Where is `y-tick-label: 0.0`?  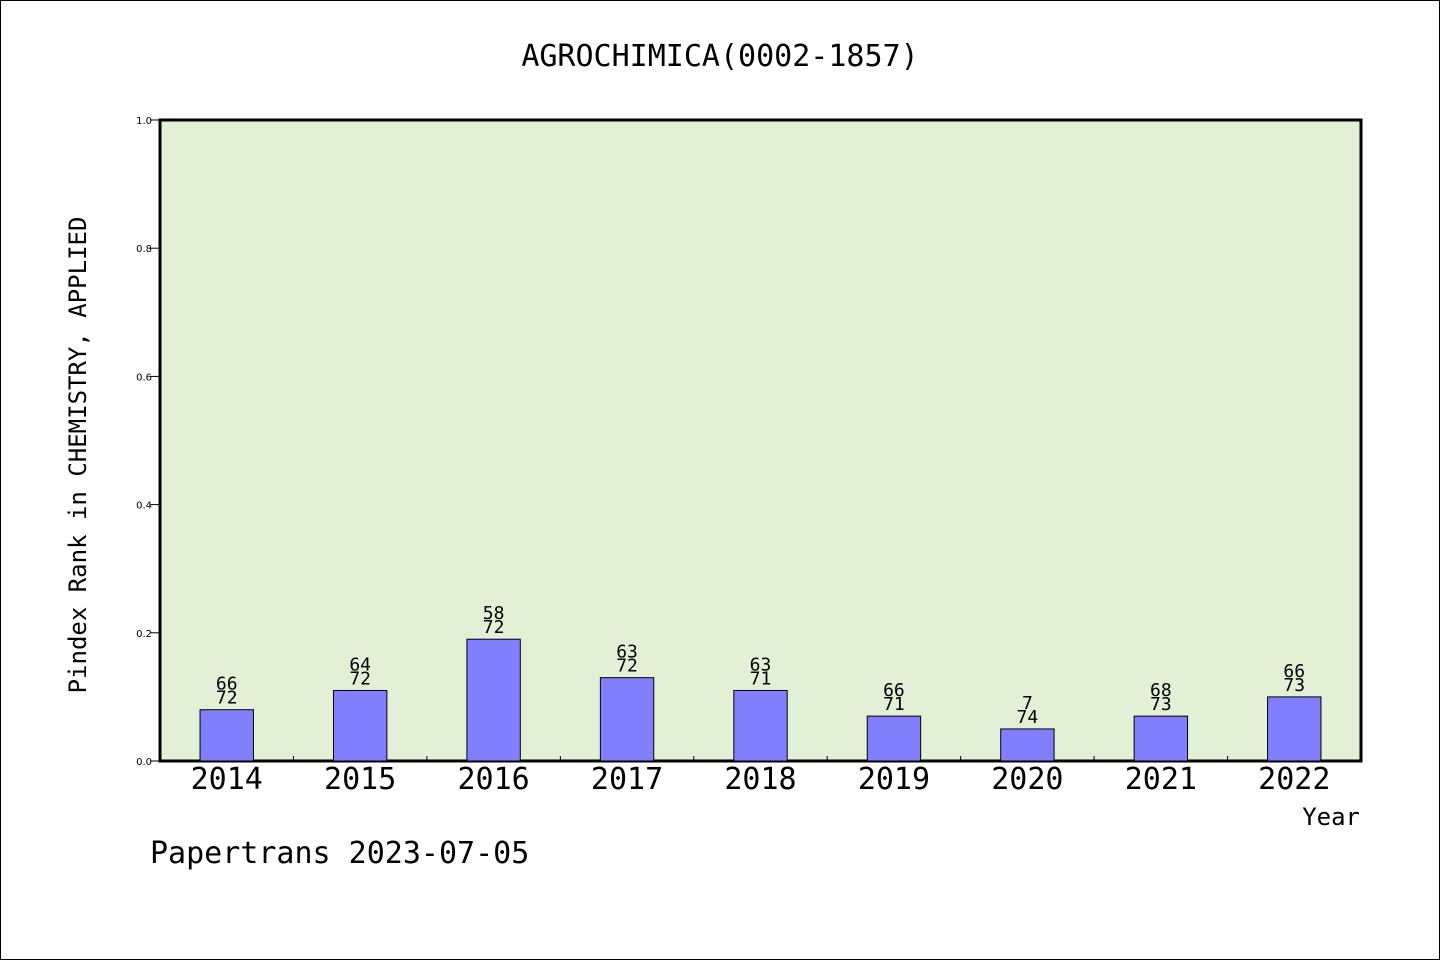 y-tick-label: 0.0 is located at coordinates (144, 762).